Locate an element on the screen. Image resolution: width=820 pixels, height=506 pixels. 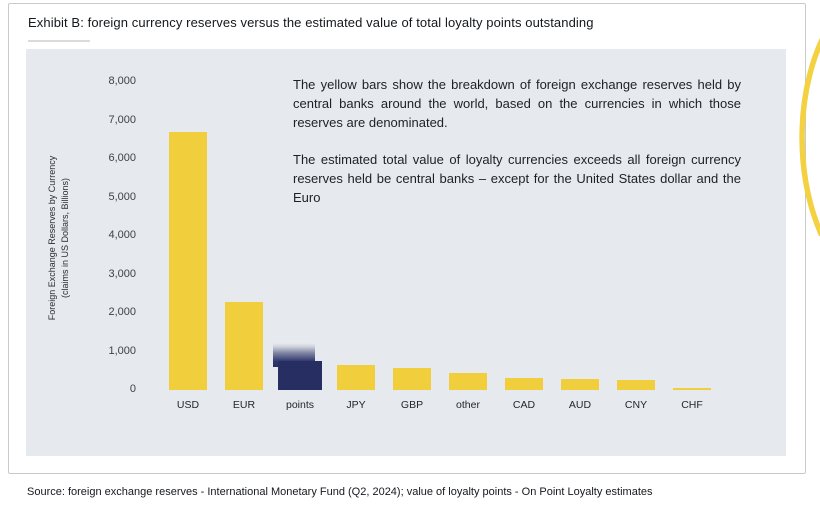
bar-slot-points: points is located at coordinates (300, 246).